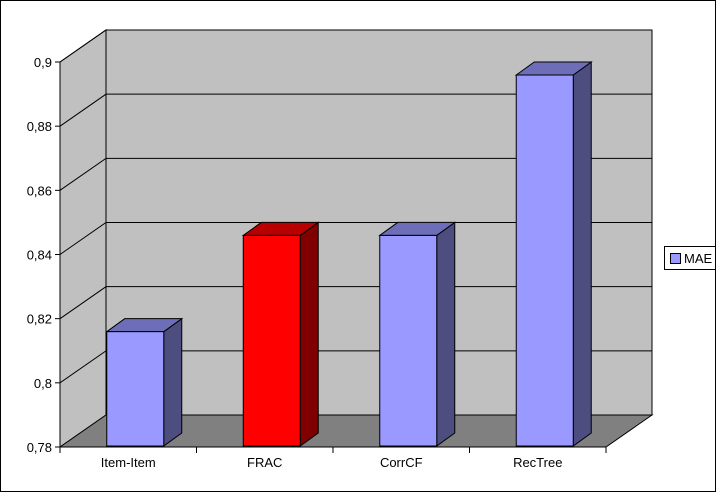  What do you see at coordinates (39, 190) in the screenshot?
I see `y-tick-label: 0,86` at bounding box center [39, 190].